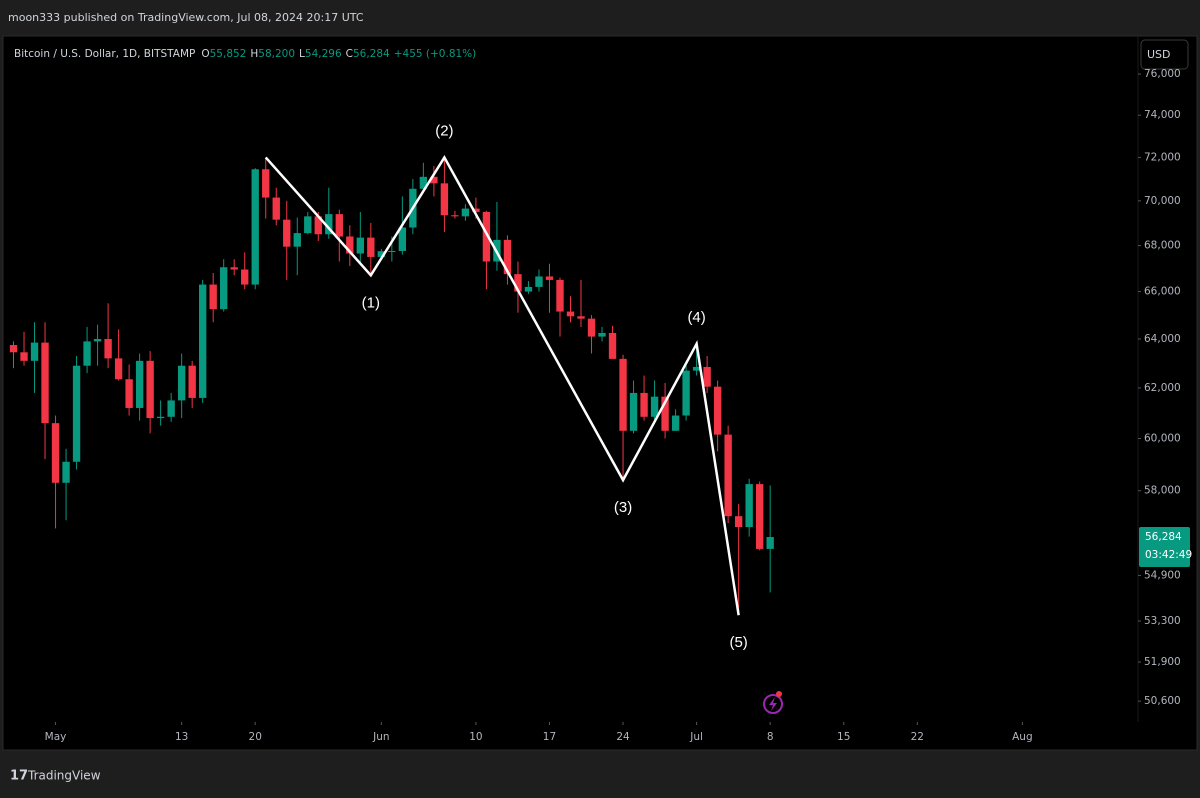 The width and height of the screenshot is (1200, 798). What do you see at coordinates (1162, 201) in the screenshot?
I see `y-tick-label: 70,000` at bounding box center [1162, 201].